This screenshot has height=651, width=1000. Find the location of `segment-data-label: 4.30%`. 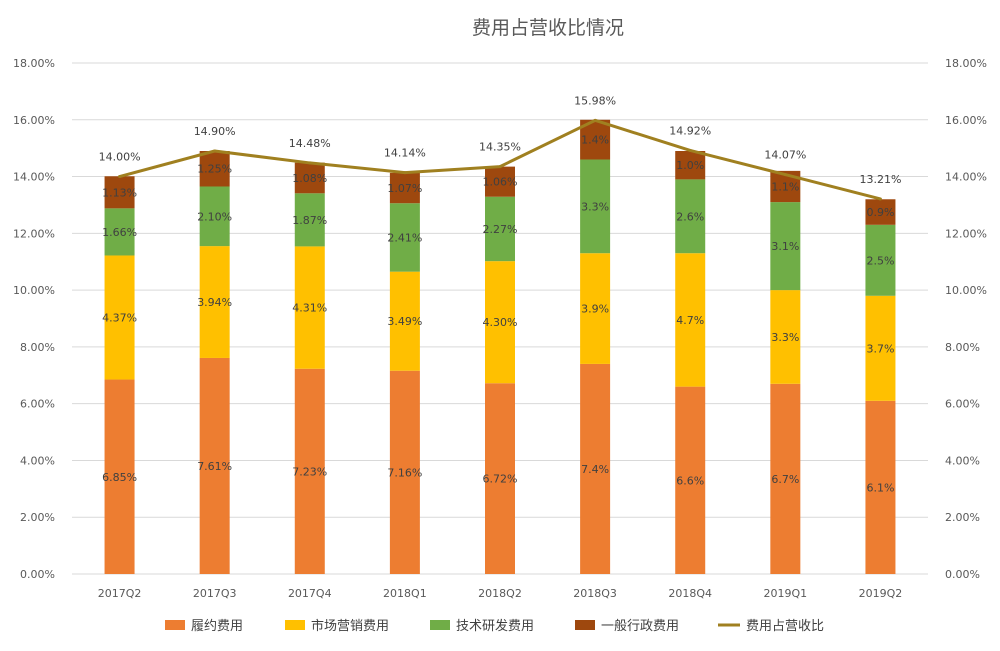

segment-data-label: 4.30% is located at coordinates (500, 322).